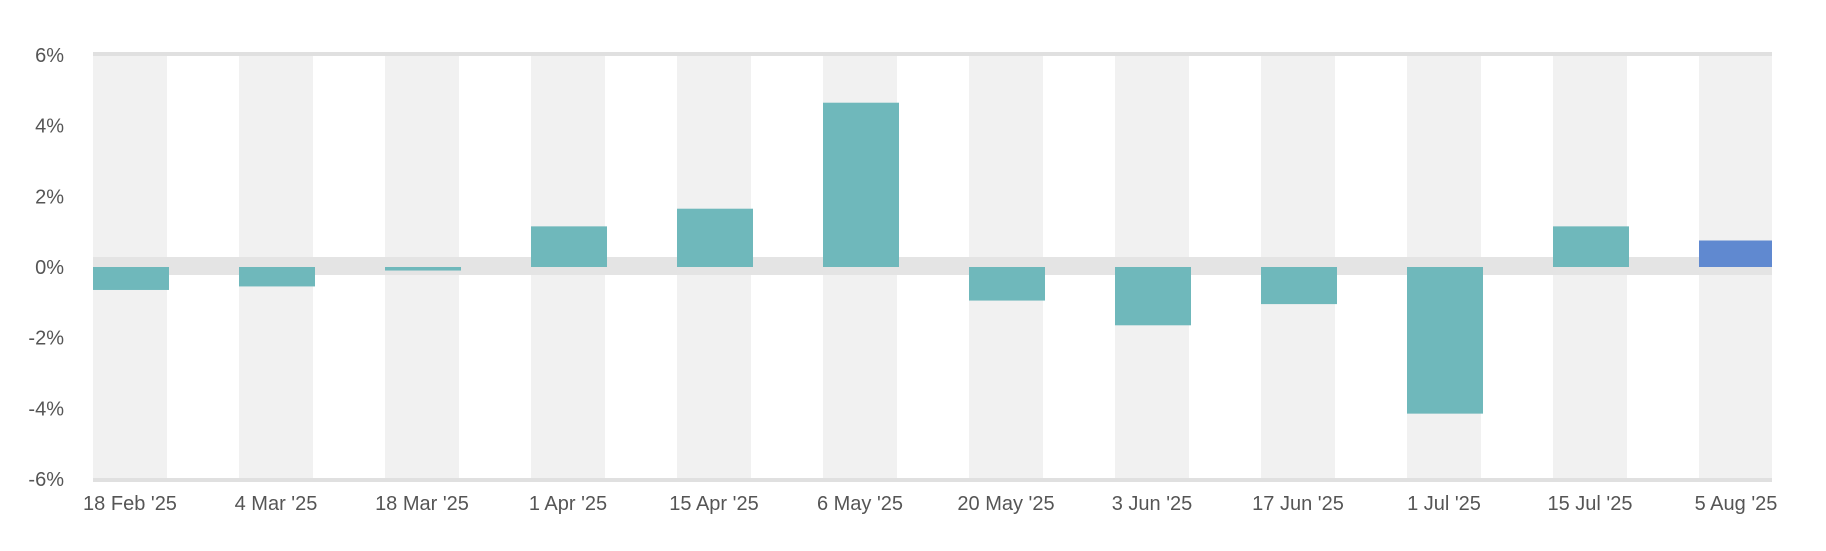 This screenshot has width=1826, height=551. What do you see at coordinates (1298, 504) in the screenshot?
I see `x-tick-label: 17 Jun '25` at bounding box center [1298, 504].